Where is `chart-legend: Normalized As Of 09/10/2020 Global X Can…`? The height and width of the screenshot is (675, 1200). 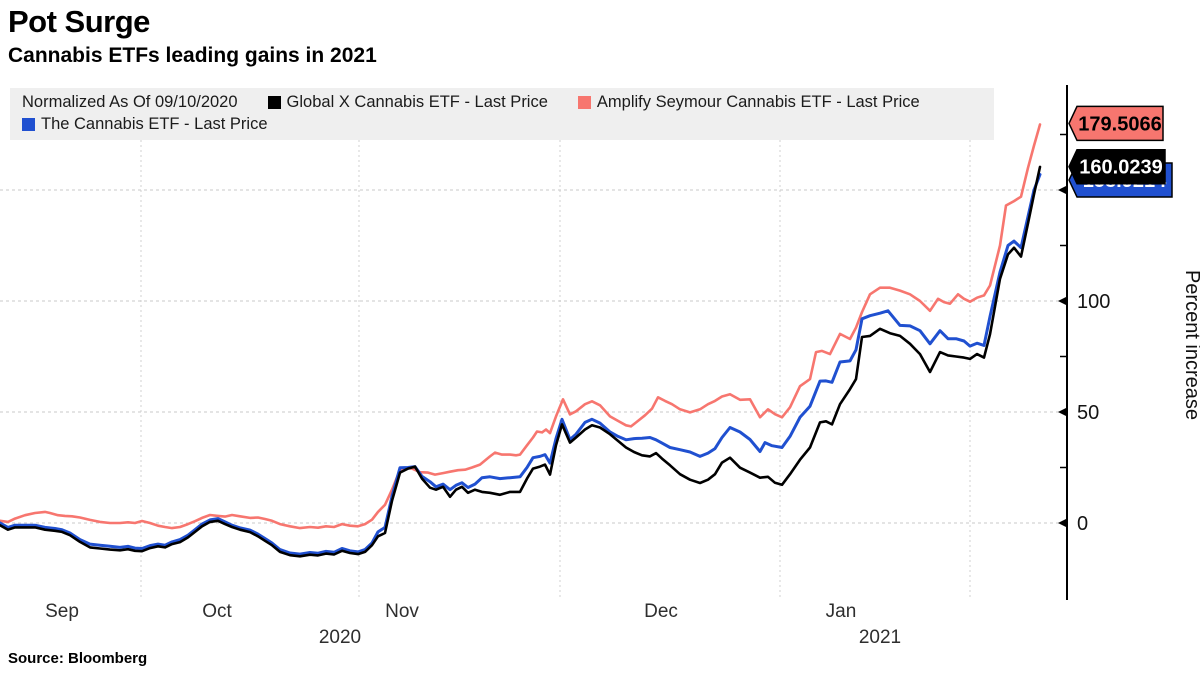 chart-legend: Normalized As Of 09/10/2020 Global X Can… is located at coordinates (502, 114).